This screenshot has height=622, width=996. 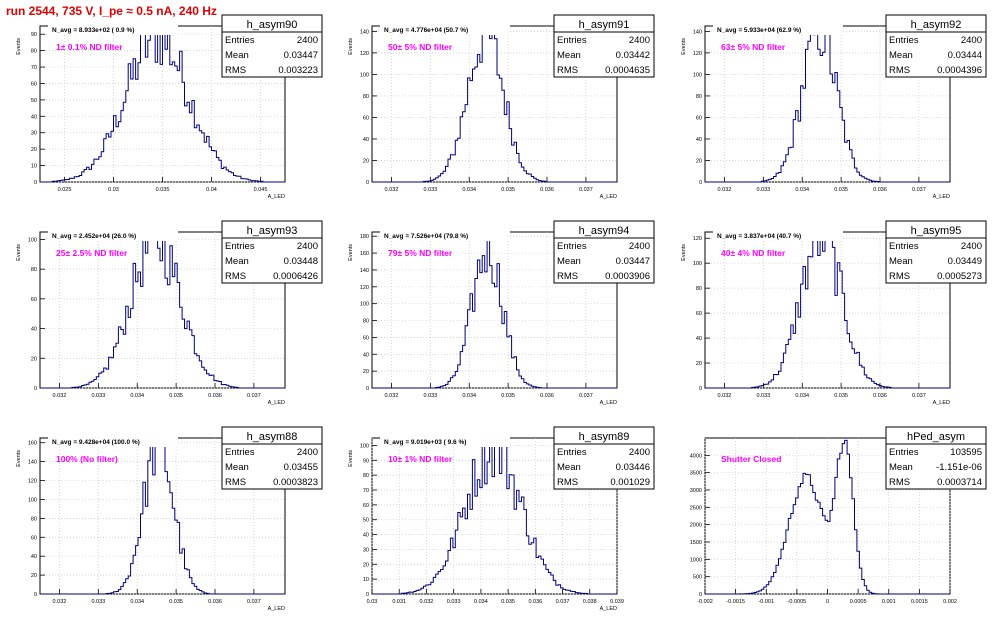 What do you see at coordinates (420, 253) in the screenshot?
I see `filter-annotation: 79± 5% ND filter` at bounding box center [420, 253].